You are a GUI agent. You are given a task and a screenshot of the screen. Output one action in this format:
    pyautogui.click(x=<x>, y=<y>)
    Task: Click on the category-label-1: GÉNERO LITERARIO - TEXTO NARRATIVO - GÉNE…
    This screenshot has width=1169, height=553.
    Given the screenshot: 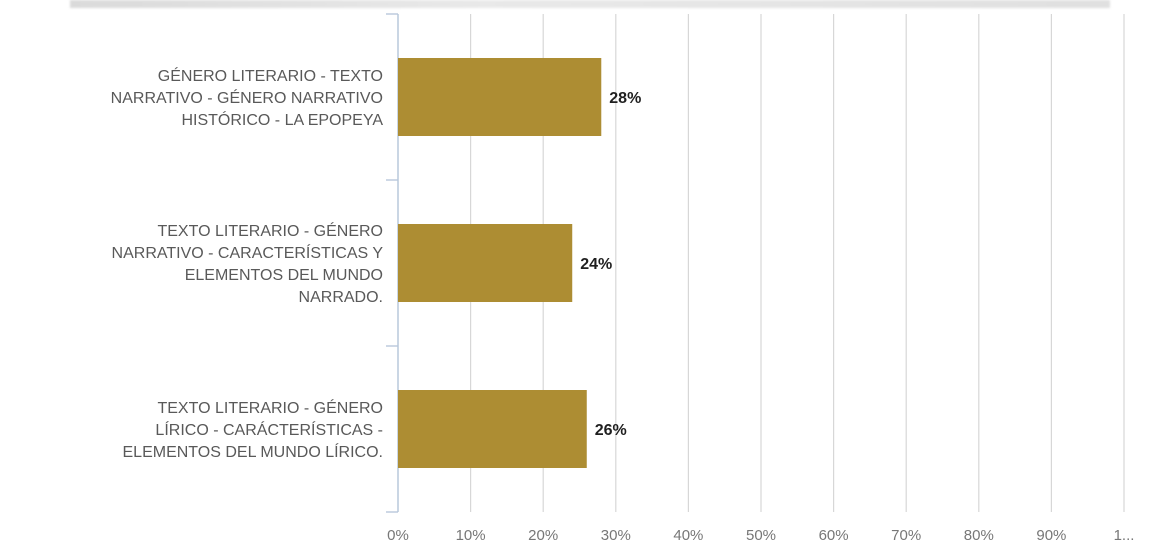 What is the action you would take?
    pyautogui.click(x=247, y=97)
    